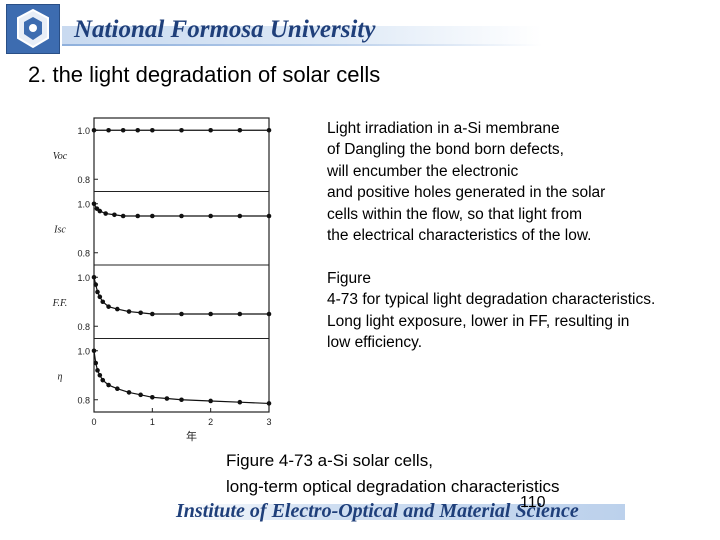 The width and height of the screenshot is (720, 540). Describe the element at coordinates (191, 436) in the screenshot. I see `x-axis-label: 年` at that location.